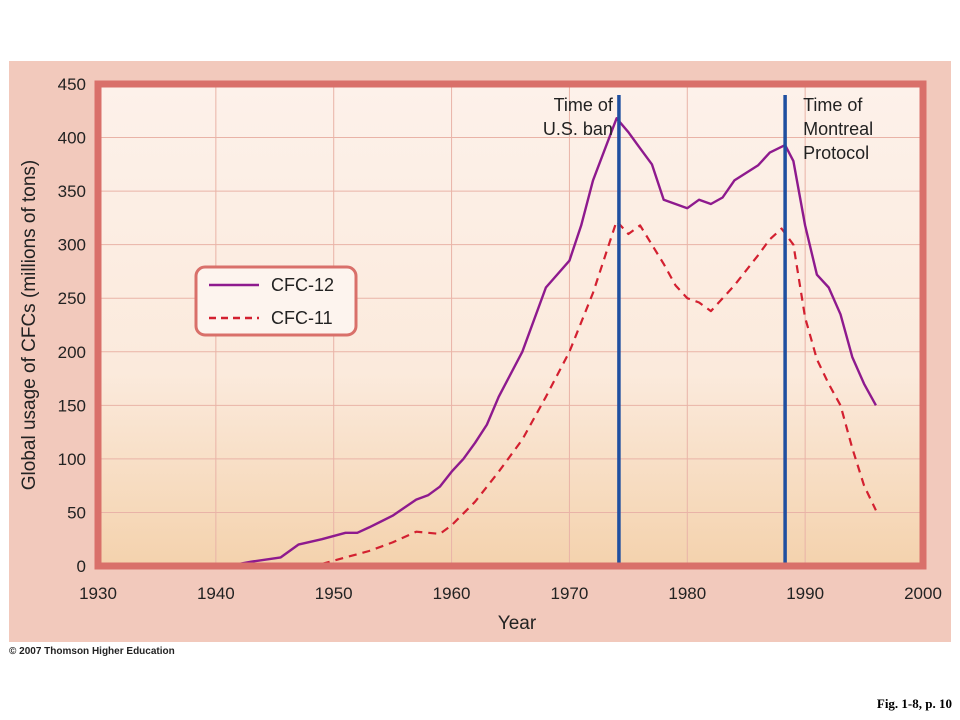 The height and width of the screenshot is (720, 960). Describe the element at coordinates (578, 117) in the screenshot. I see `annotation-1: Time of U.S. ban` at that location.